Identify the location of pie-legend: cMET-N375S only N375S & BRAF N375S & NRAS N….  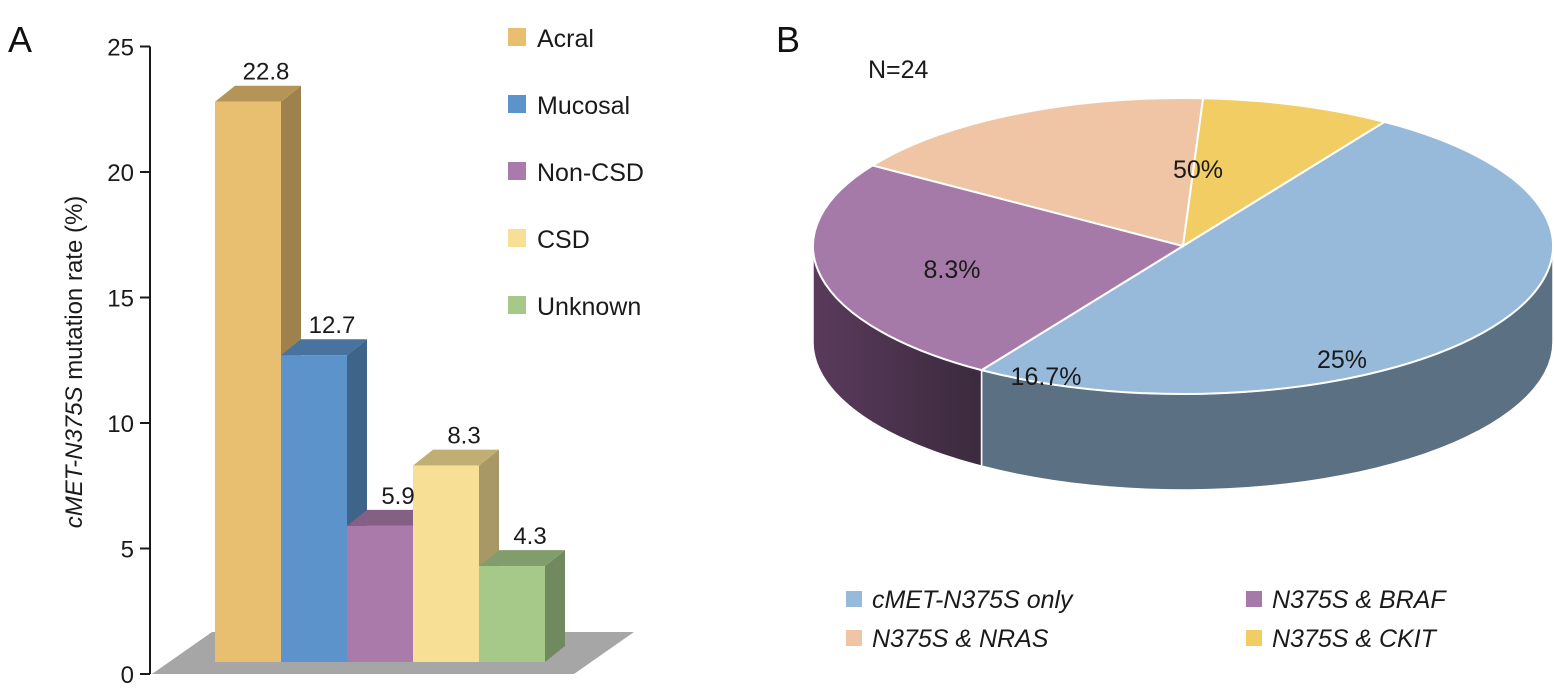
(1146, 619).